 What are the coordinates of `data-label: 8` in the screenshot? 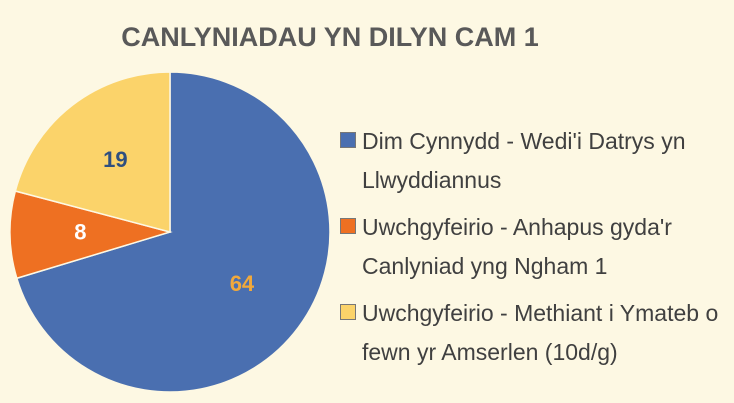 It's located at (80, 231).